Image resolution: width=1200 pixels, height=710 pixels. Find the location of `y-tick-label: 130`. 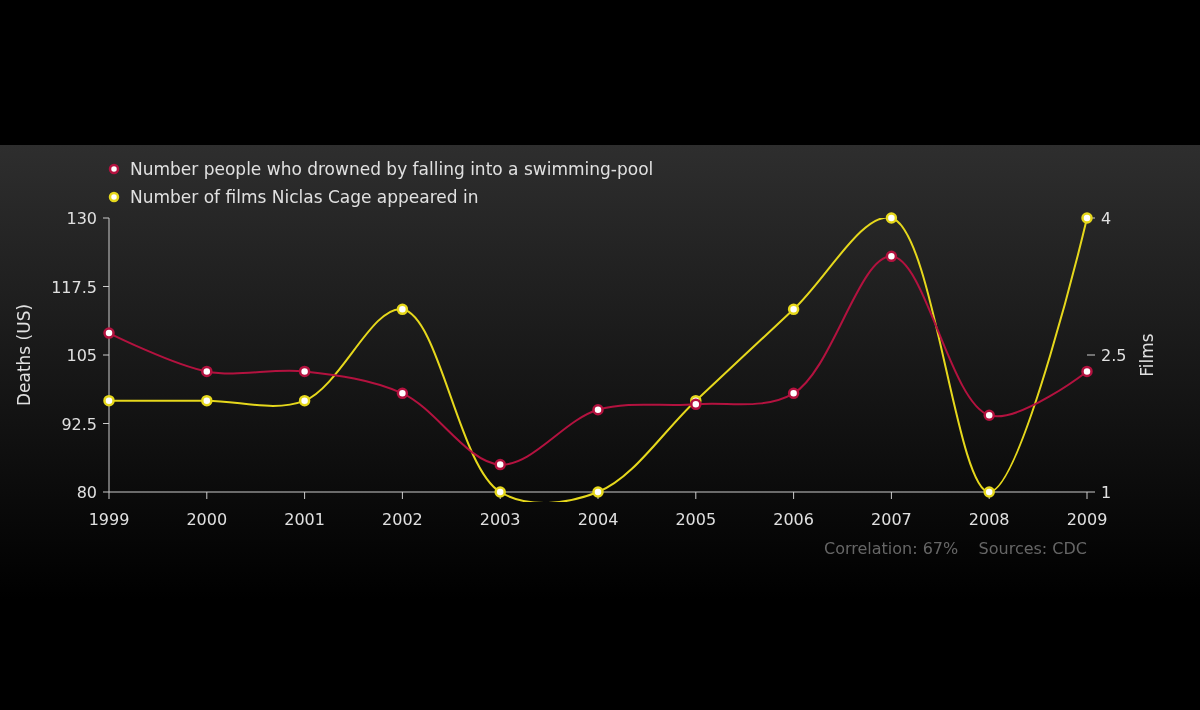

y-tick-label: 130 is located at coordinates (81, 218).